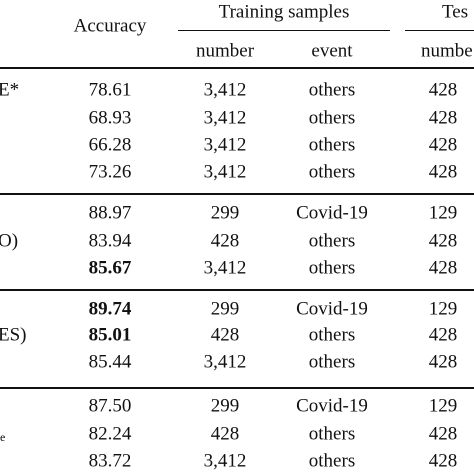 This screenshot has width=474, height=474. What do you see at coordinates (455, 12) in the screenshot?
I see `header-test: Tes` at bounding box center [455, 12].